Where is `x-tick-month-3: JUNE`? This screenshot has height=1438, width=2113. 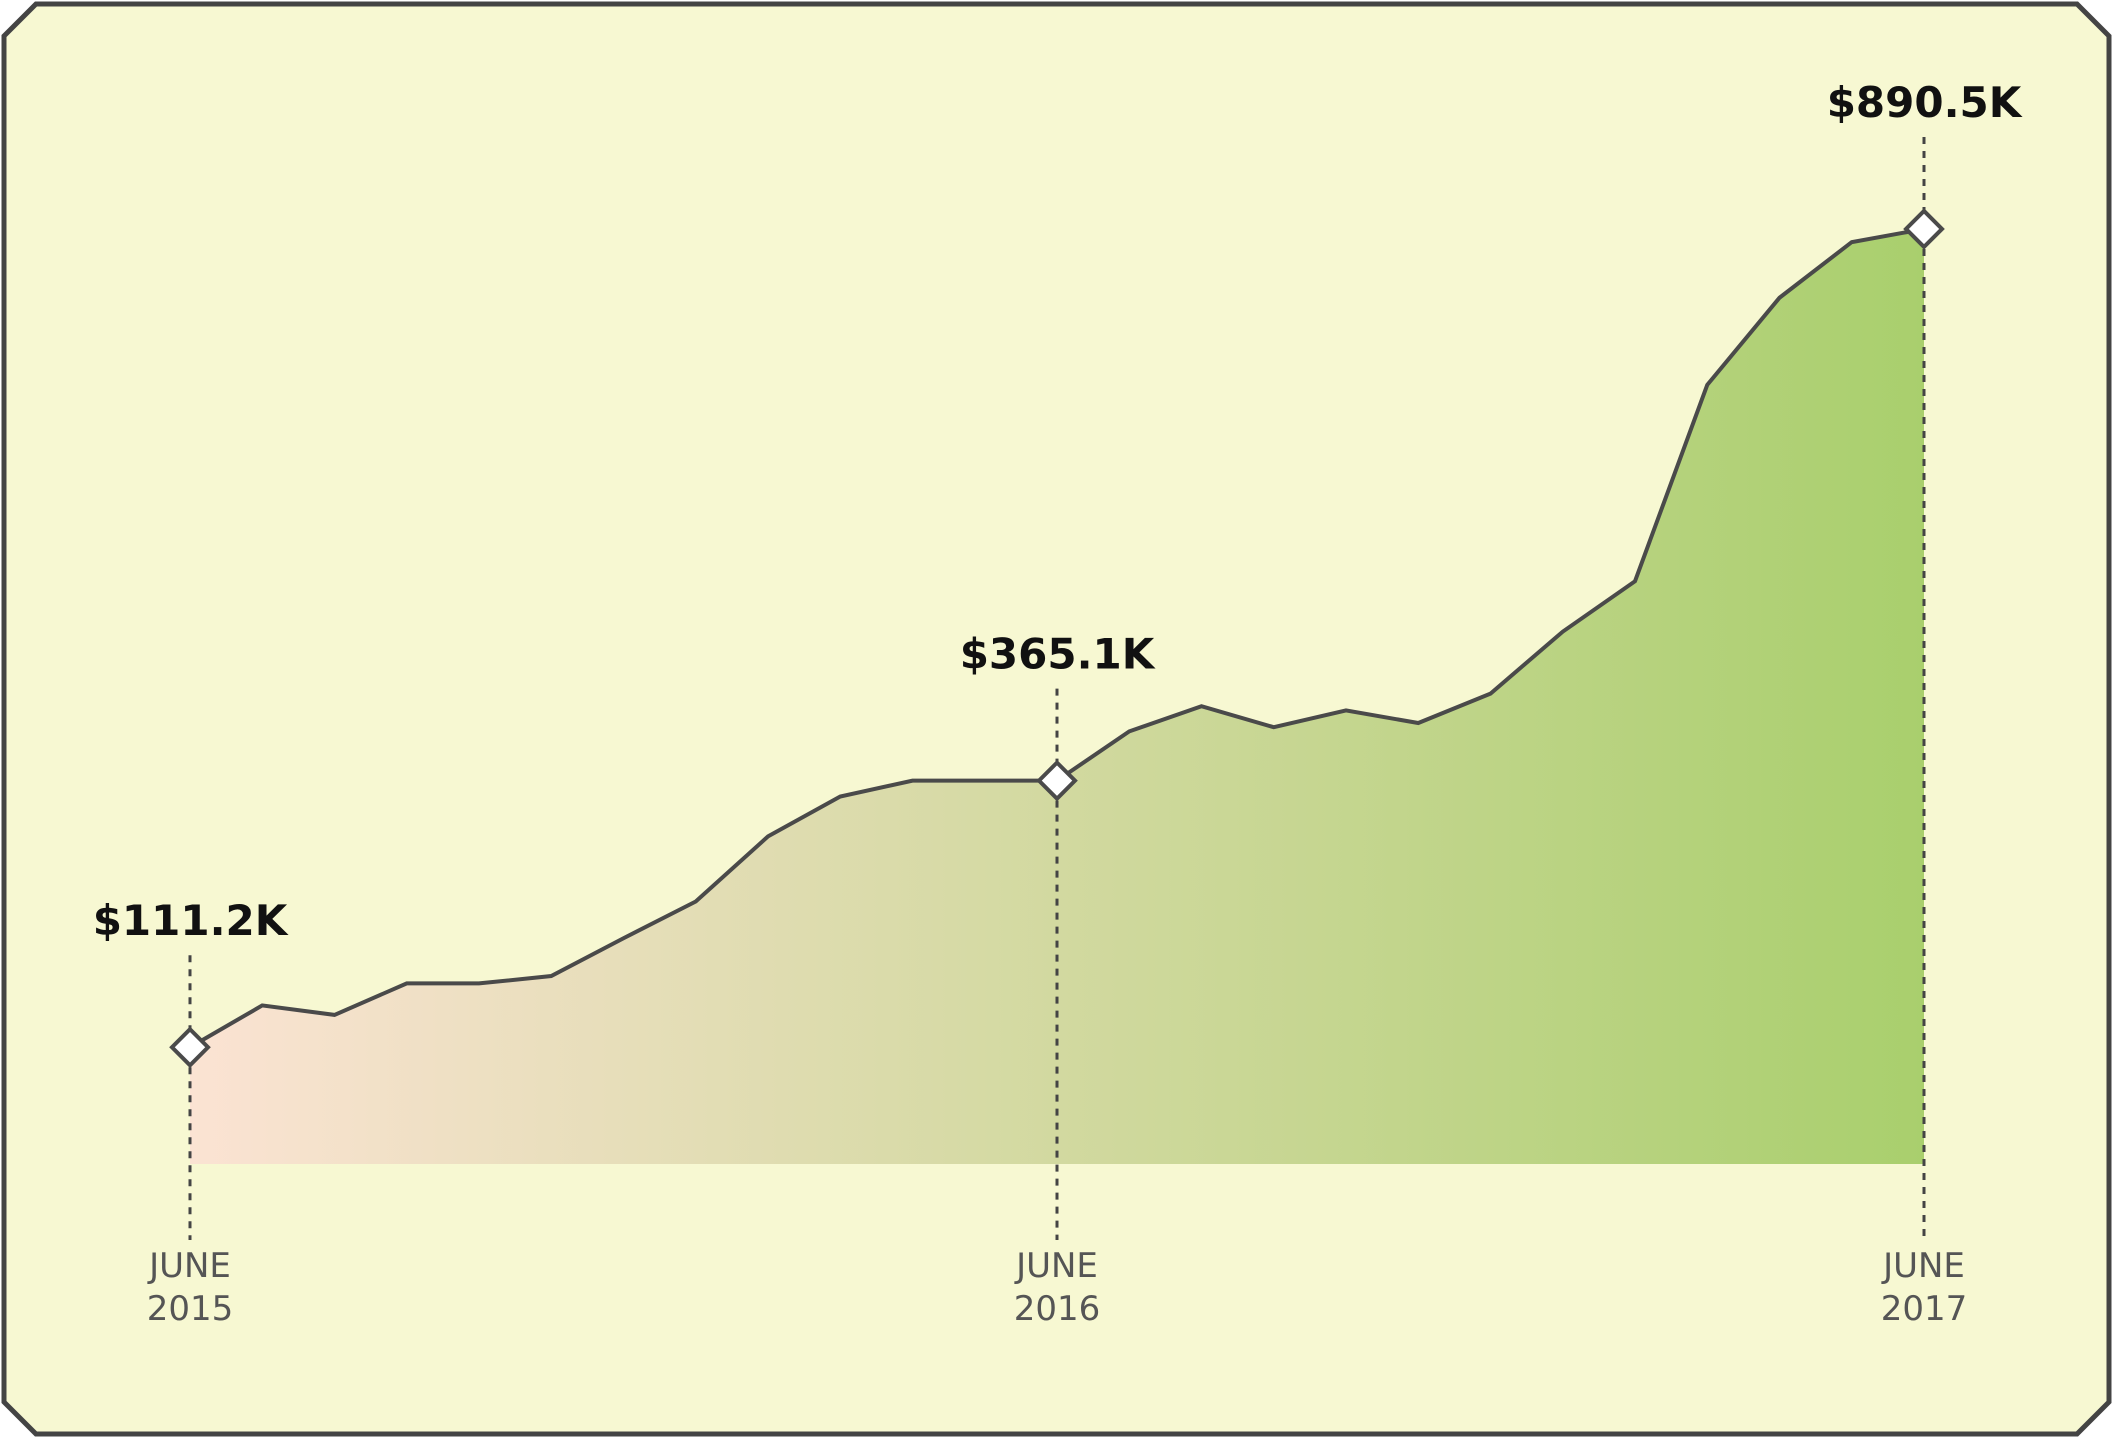
x-tick-month-3: JUNE is located at coordinates (1923, 1266).